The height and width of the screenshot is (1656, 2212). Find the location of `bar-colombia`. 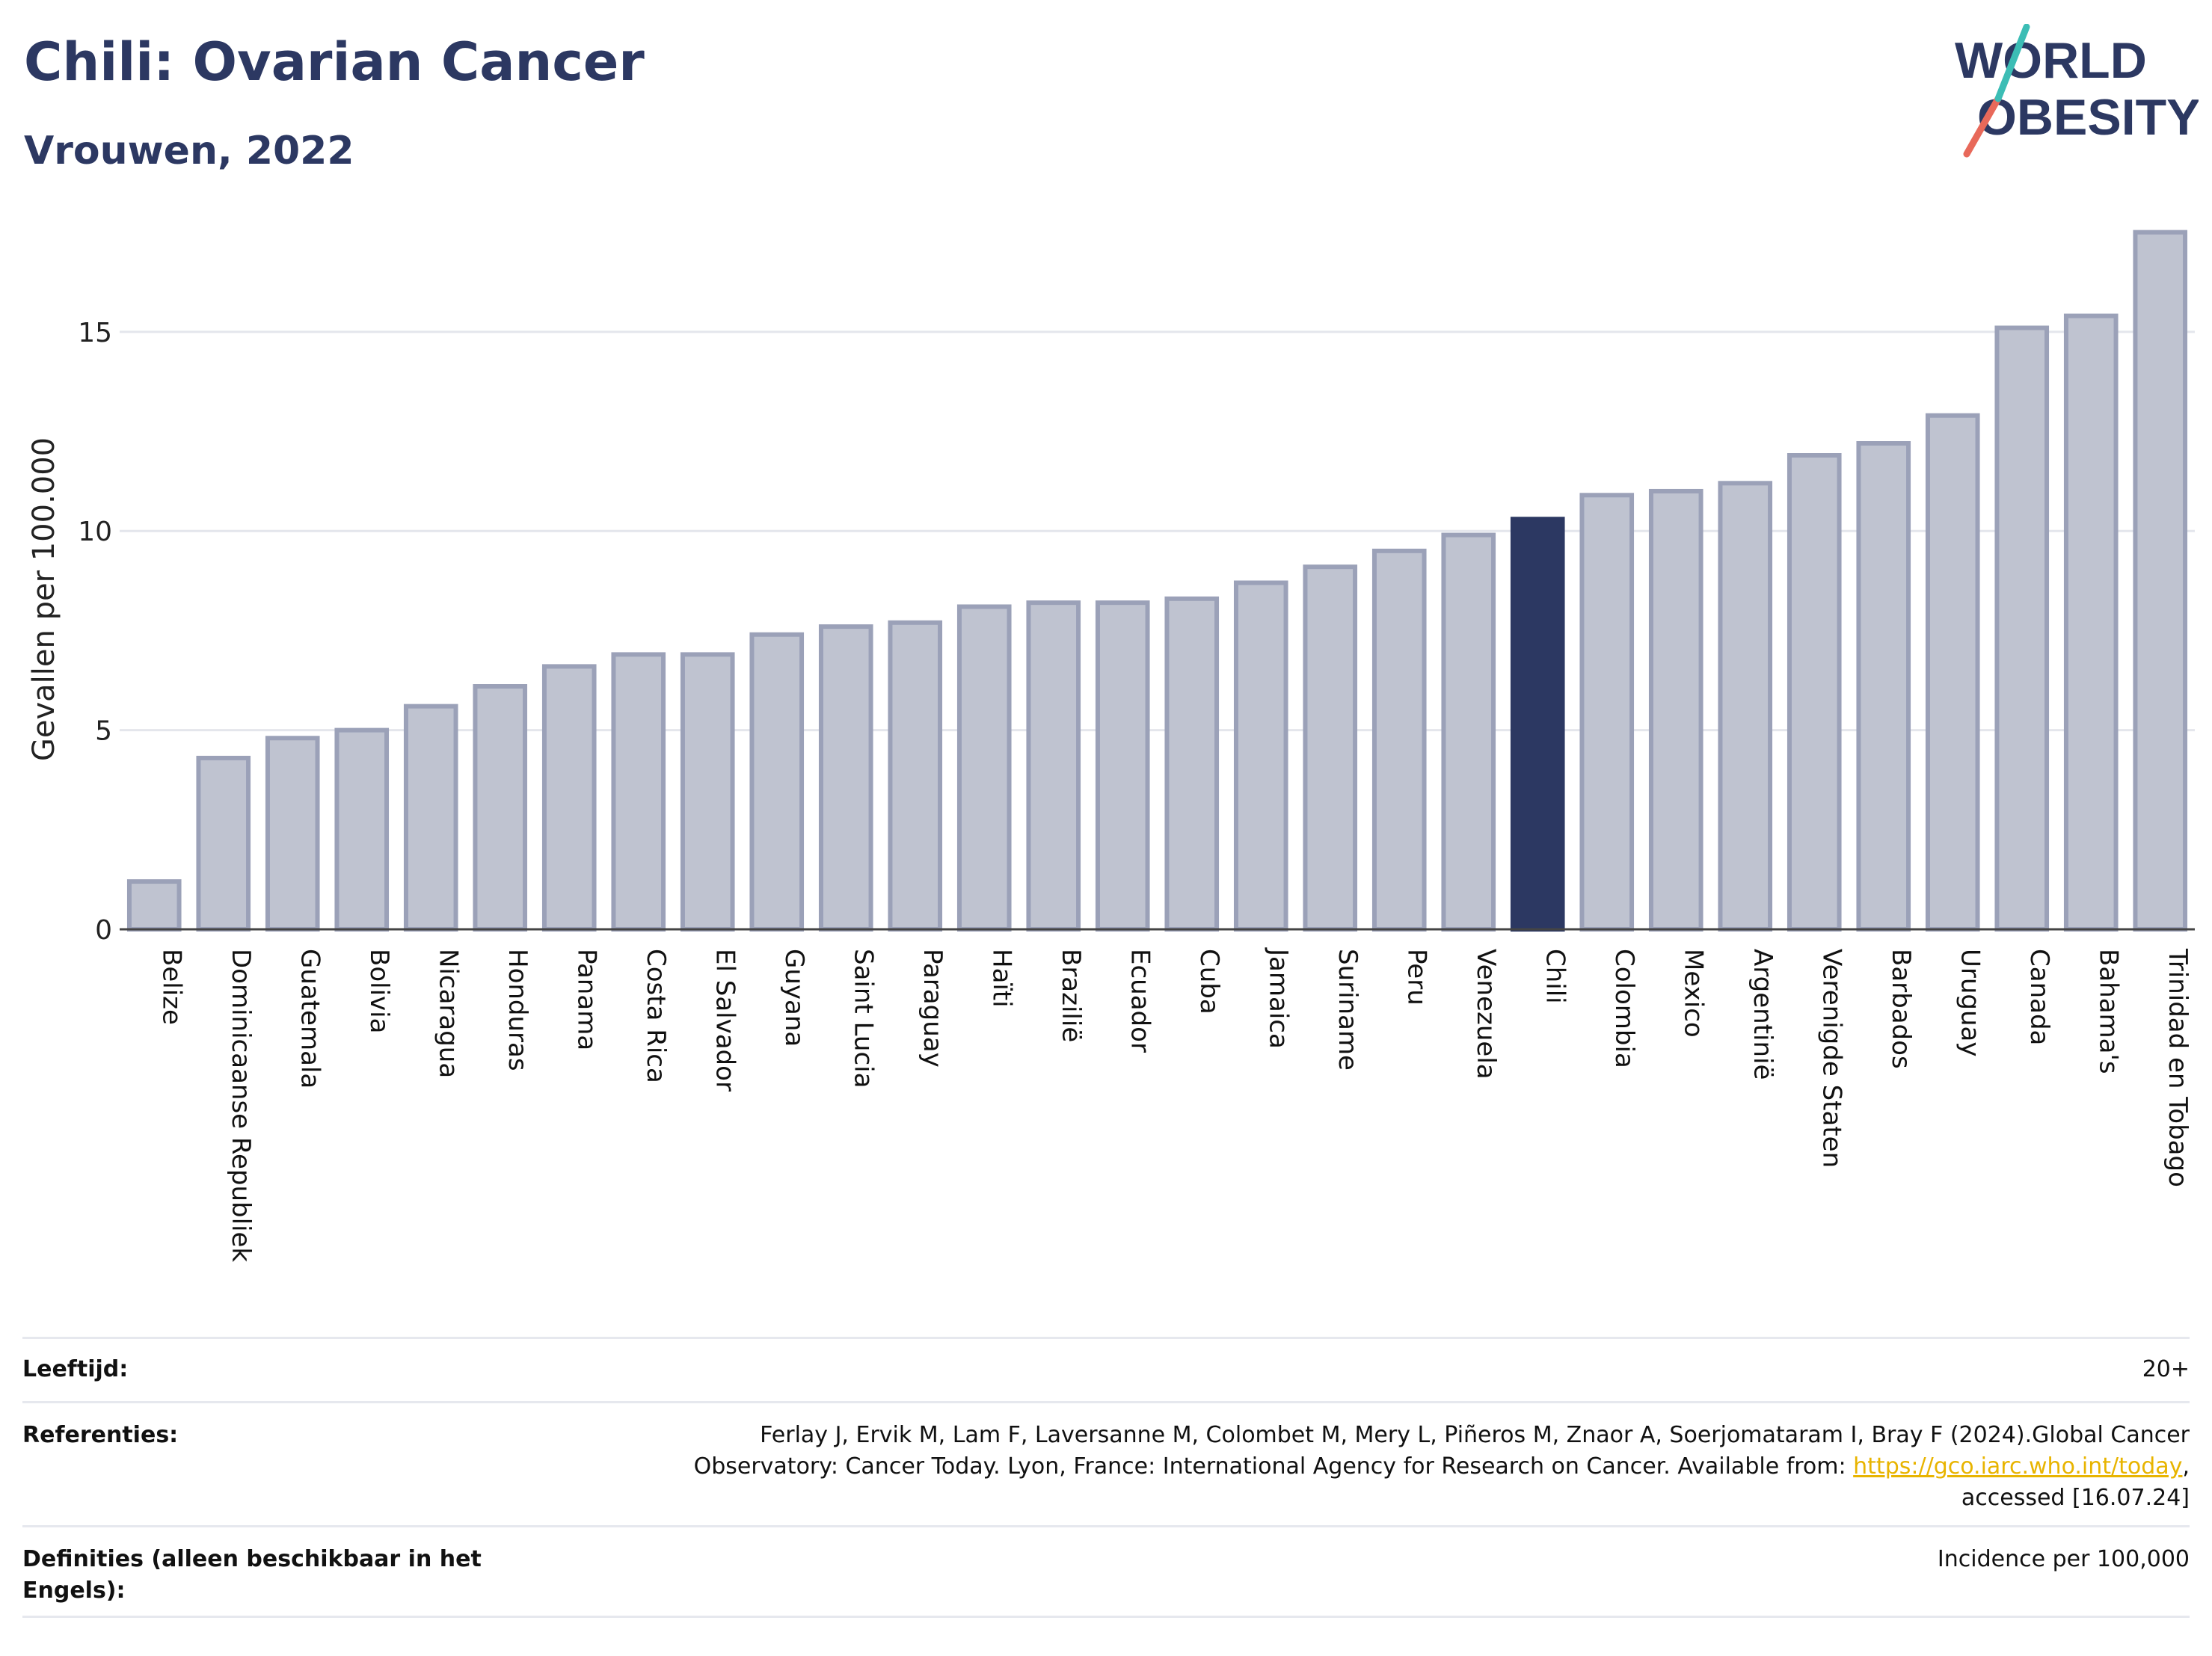

bar-colombia is located at coordinates (1607, 712).